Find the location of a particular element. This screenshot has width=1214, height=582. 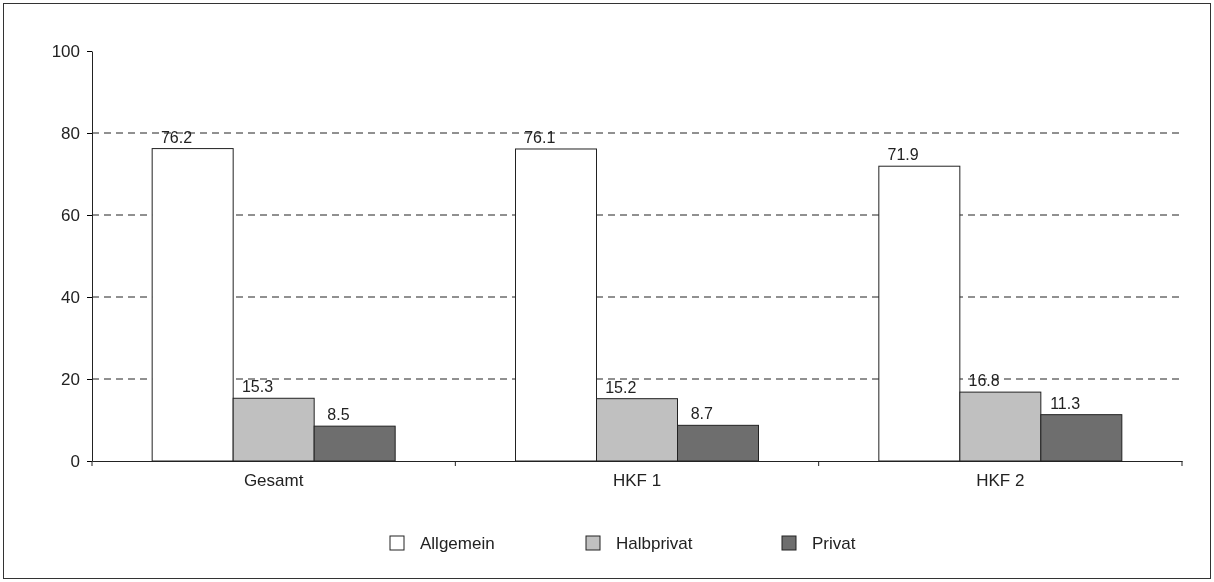

data-label: 15.2 is located at coordinates (621, 387).